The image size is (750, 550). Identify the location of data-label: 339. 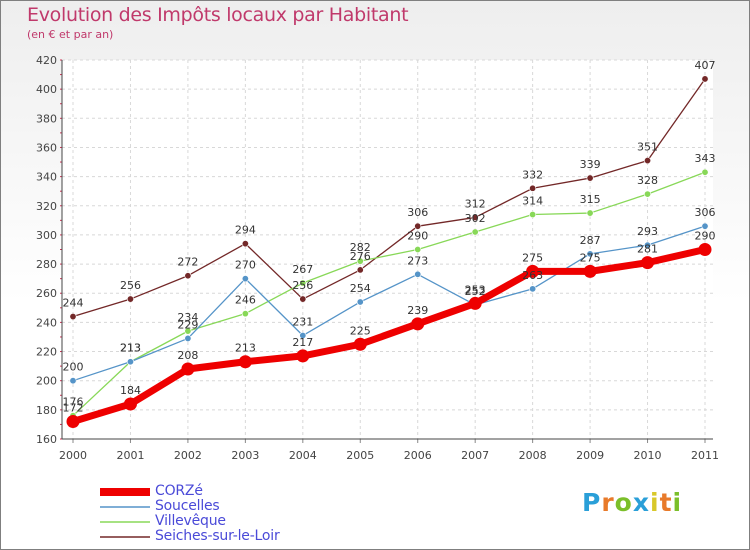
(590, 164).